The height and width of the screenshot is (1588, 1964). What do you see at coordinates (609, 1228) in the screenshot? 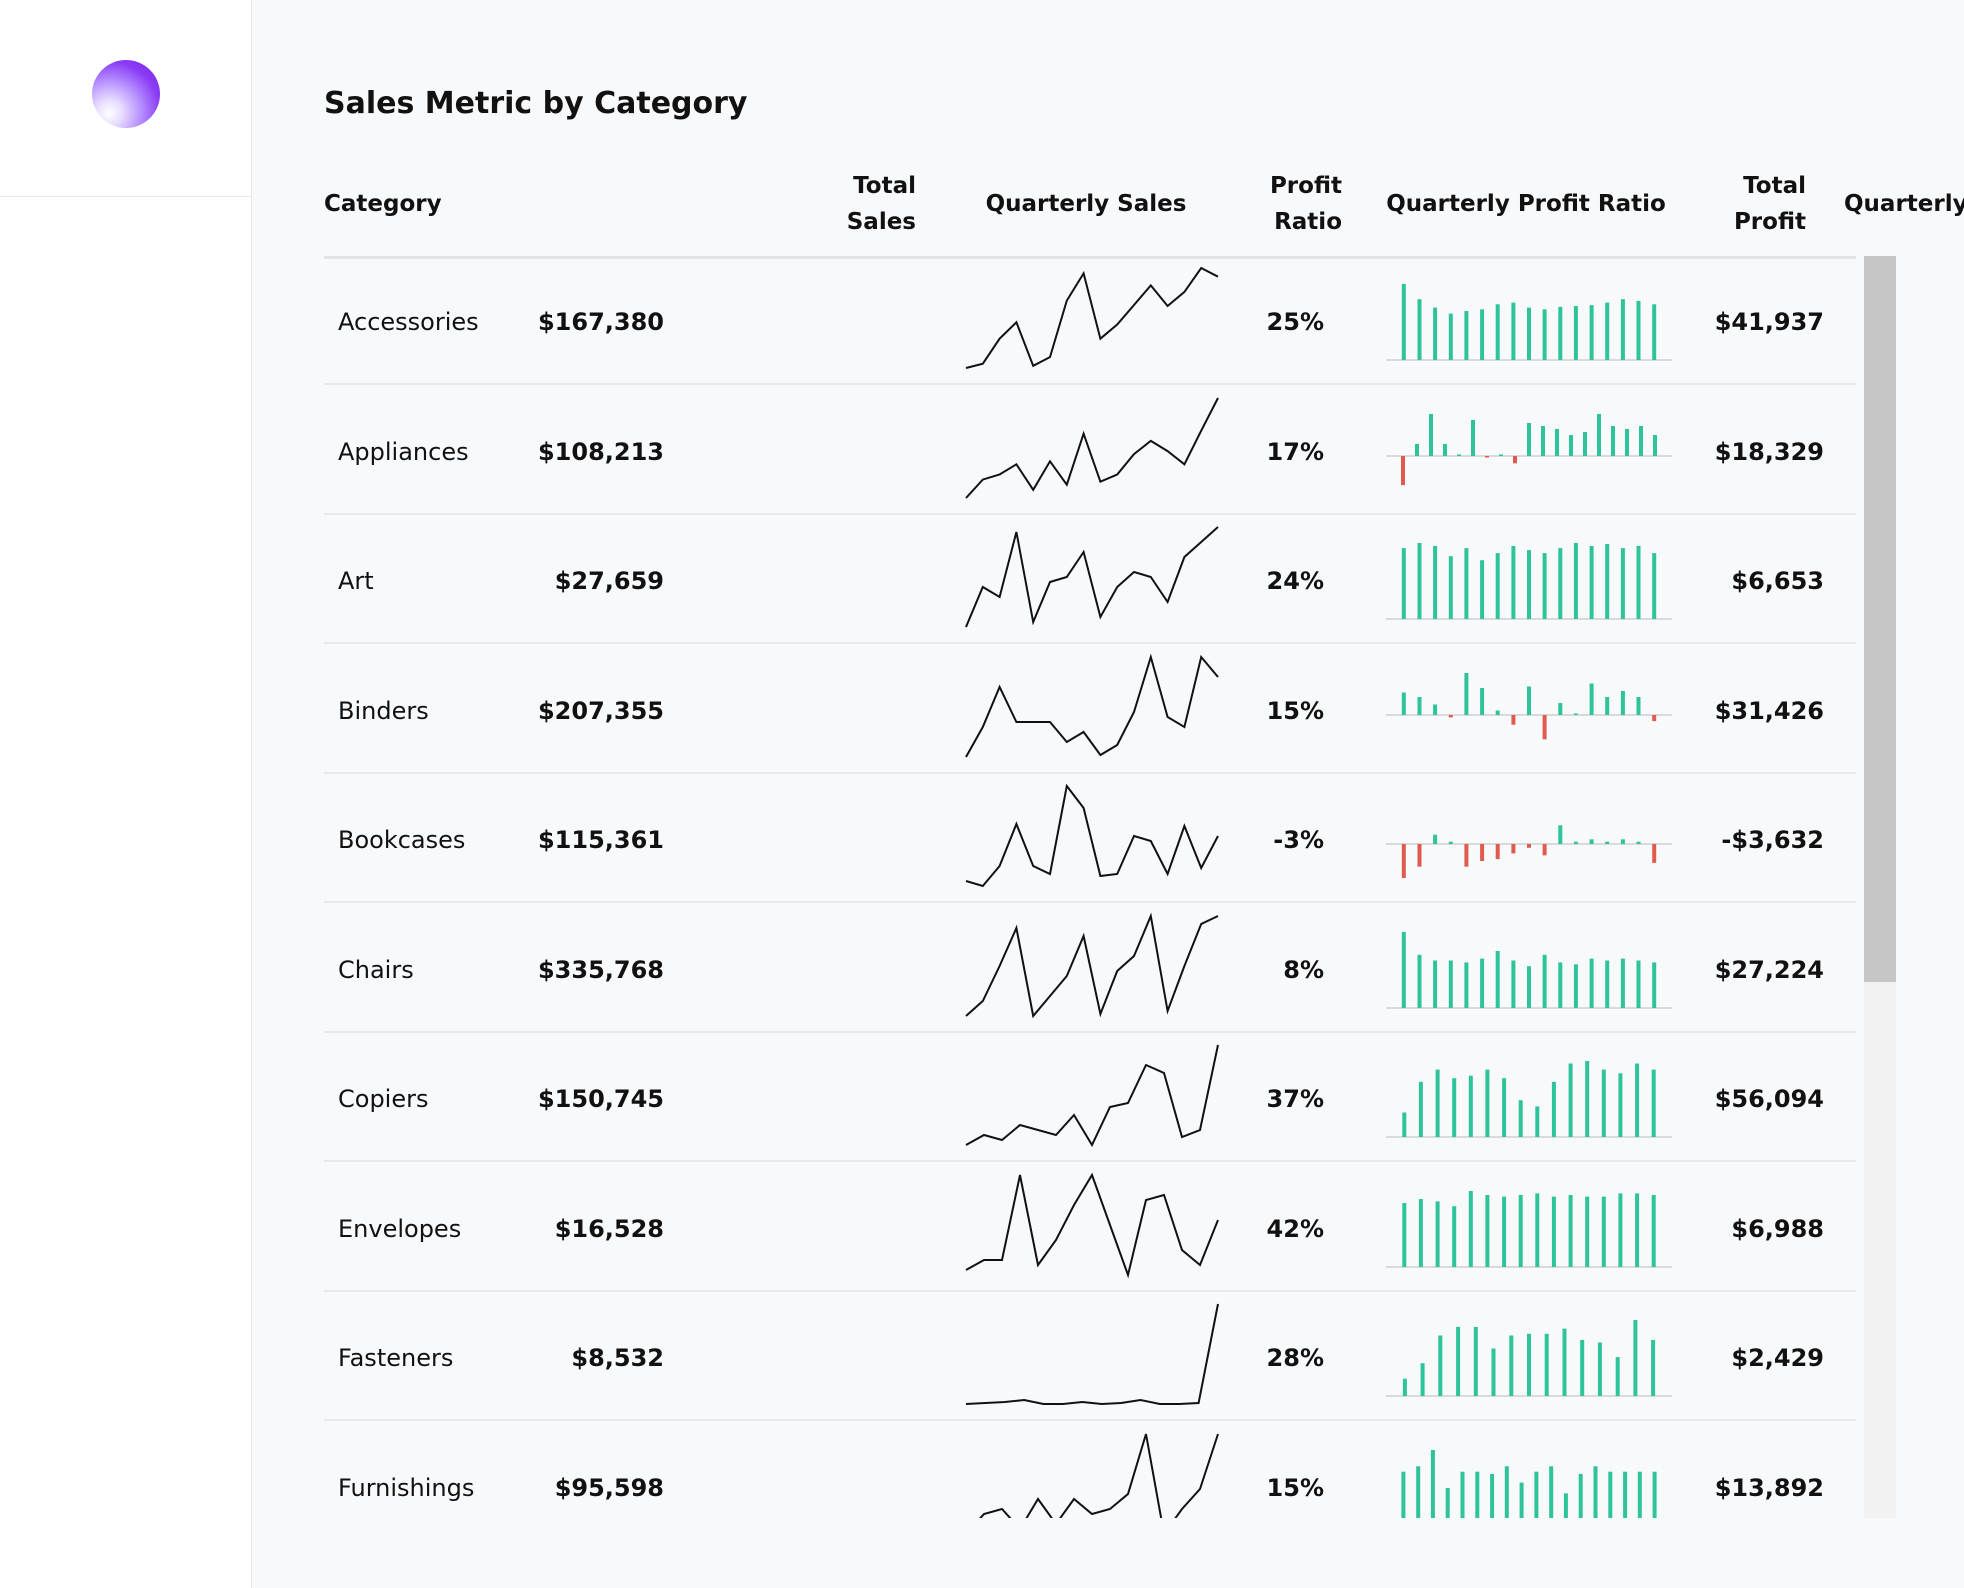
I see `total-sales-value: $16,528` at bounding box center [609, 1228].